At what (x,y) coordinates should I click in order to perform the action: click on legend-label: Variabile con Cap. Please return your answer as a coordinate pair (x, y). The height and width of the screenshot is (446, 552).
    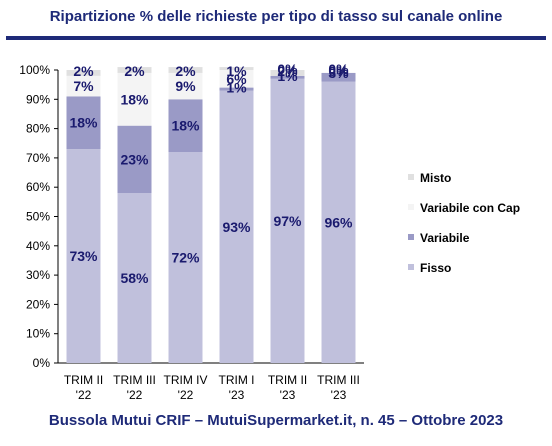
    Looking at the image, I should click on (470, 208).